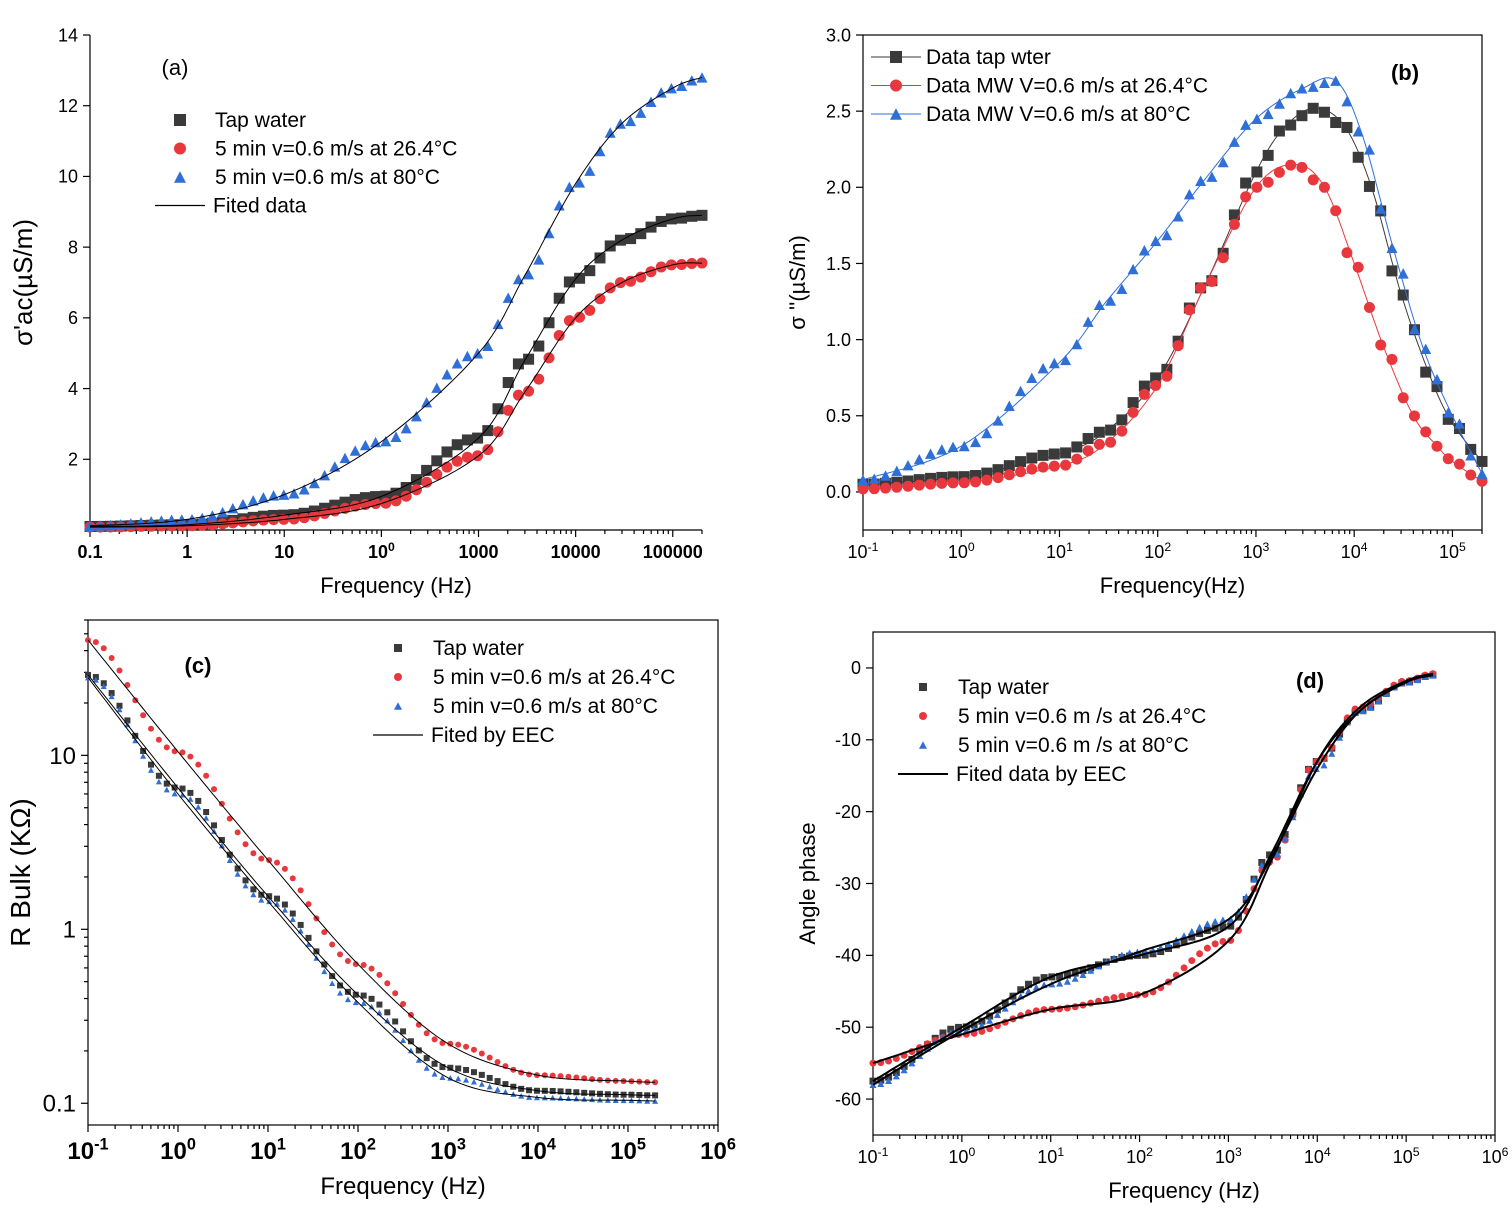  What do you see at coordinates (371, 885) in the screenshot?
I see `fit-line` at bounding box center [371, 885].